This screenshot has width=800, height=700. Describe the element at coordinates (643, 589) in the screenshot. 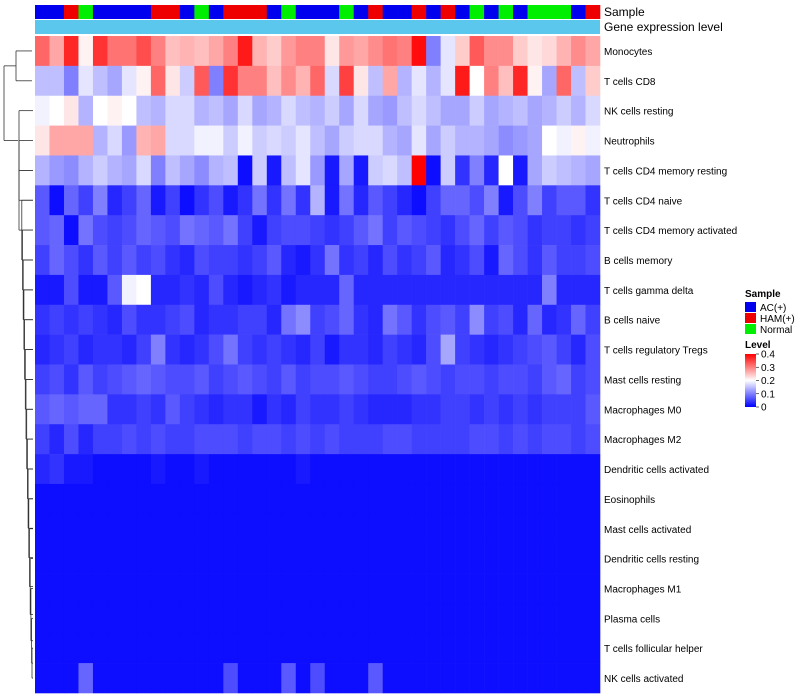

I see `row-label: Macrophages M1` at that location.